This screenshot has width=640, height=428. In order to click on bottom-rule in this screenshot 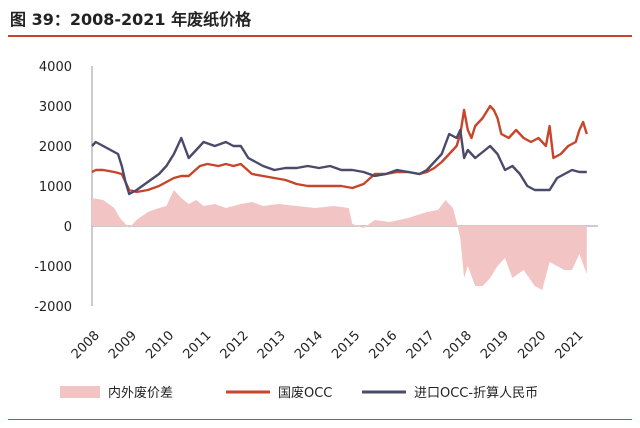, I will do `click(320, 419)`.